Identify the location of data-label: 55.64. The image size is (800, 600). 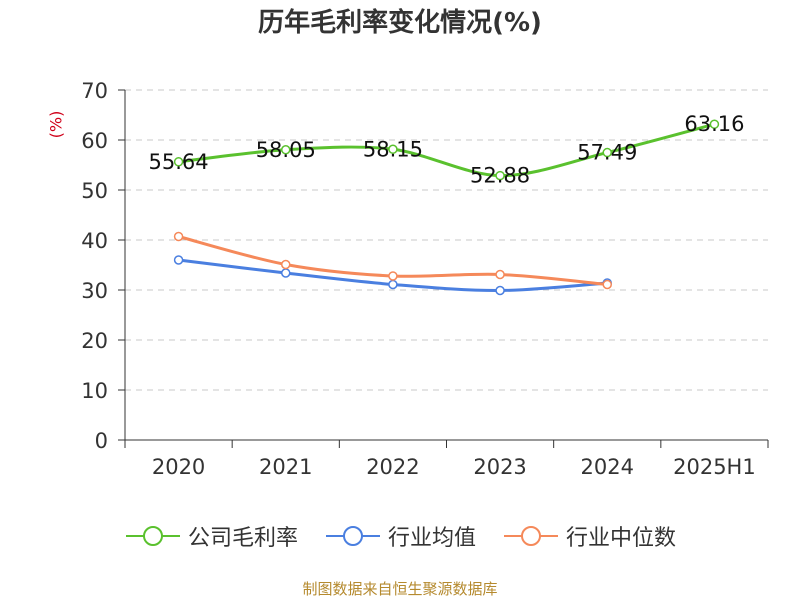
(179, 162).